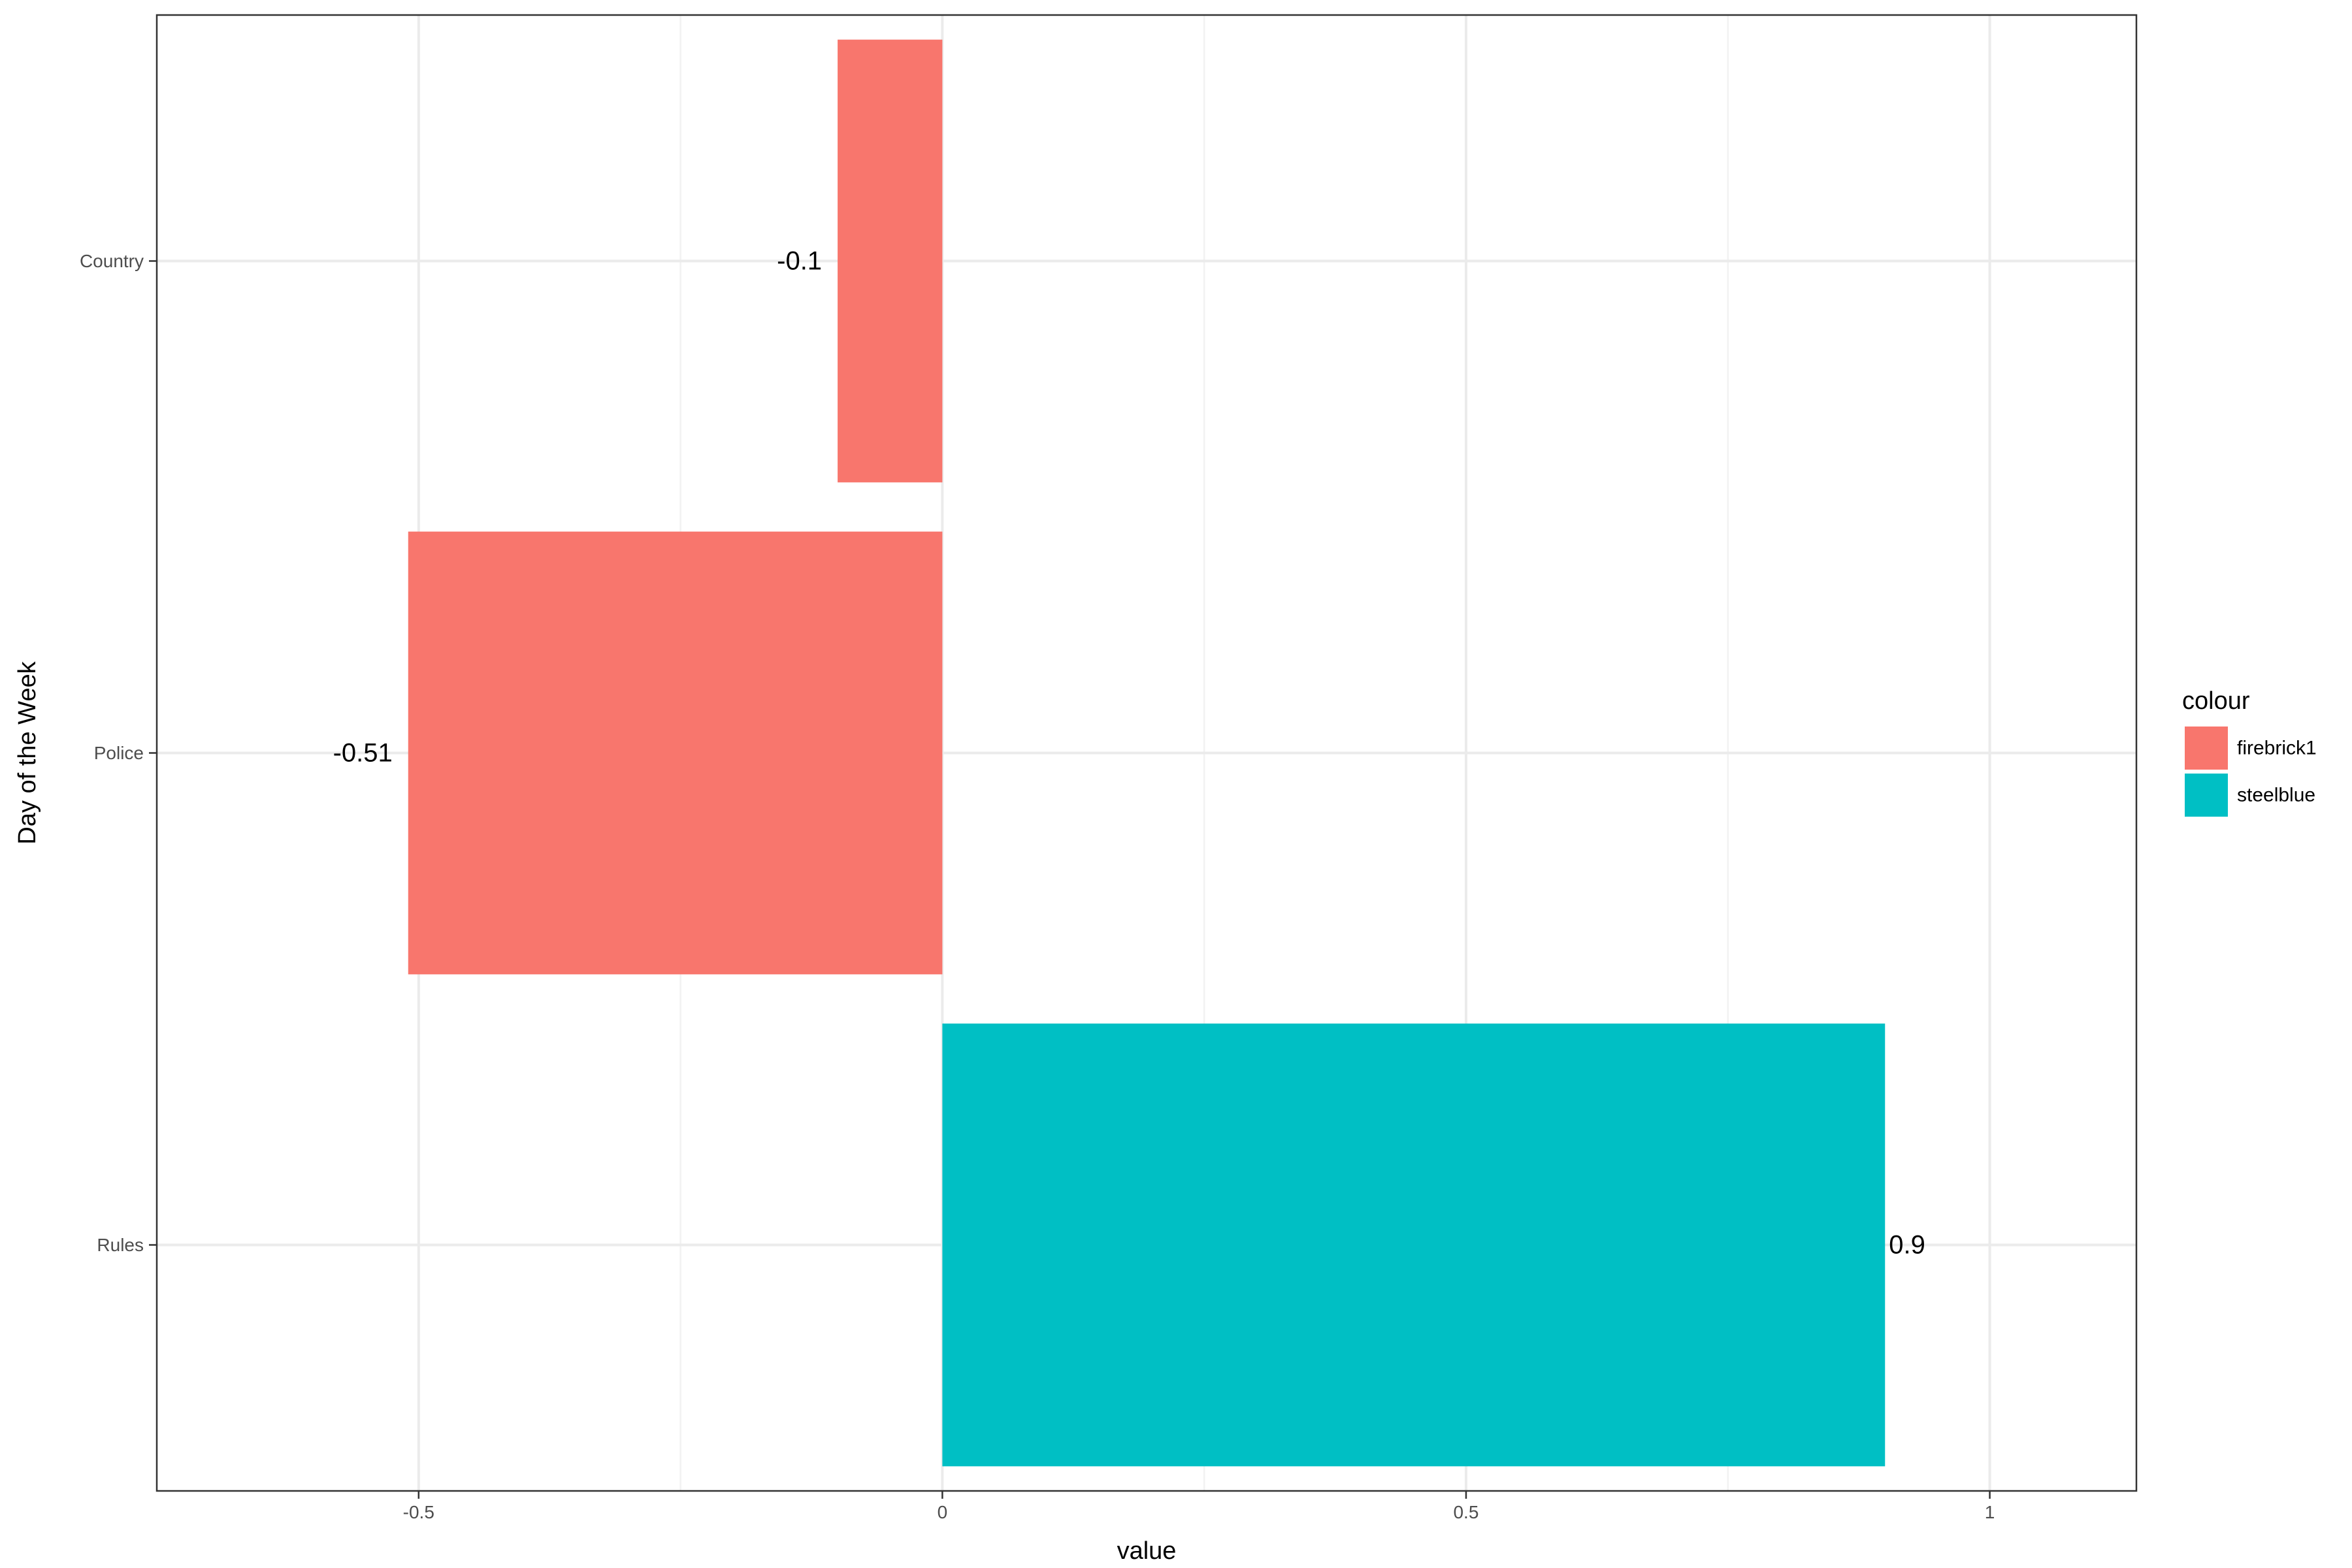 This screenshot has height=1568, width=2352. Describe the element at coordinates (112, 261) in the screenshot. I see `y-tick-label: Country` at that location.